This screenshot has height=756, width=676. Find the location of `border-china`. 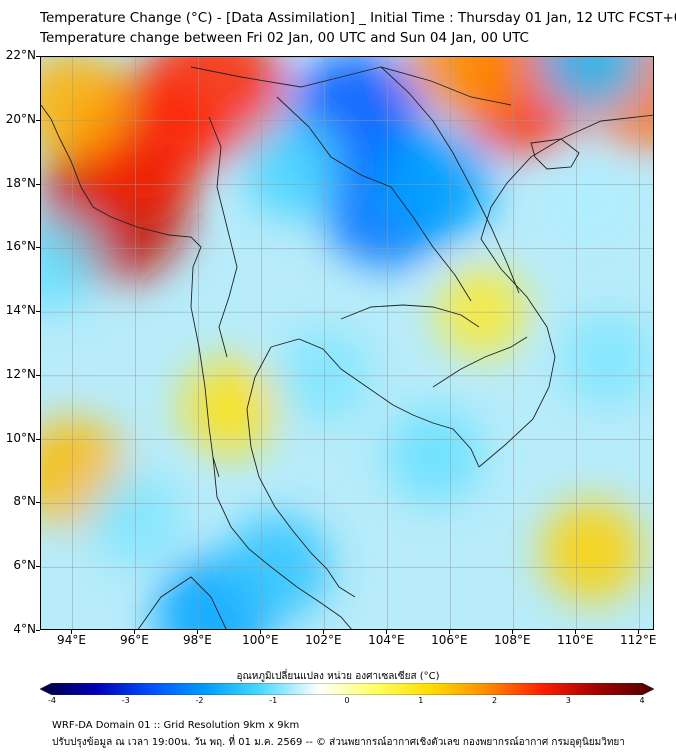

border-china is located at coordinates (351, 86).